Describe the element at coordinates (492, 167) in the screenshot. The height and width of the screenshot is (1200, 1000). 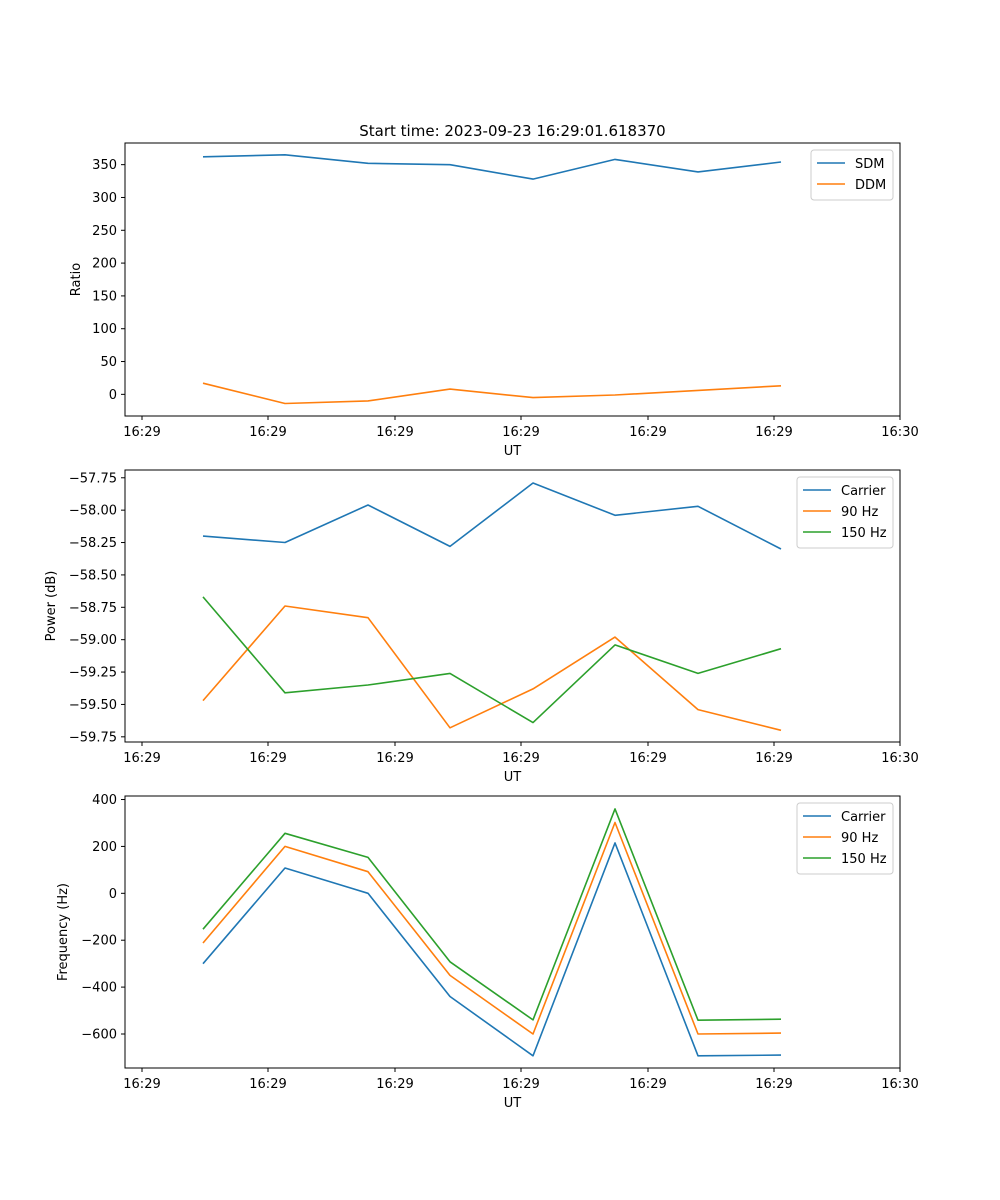
I see `series-line-sdm` at that location.